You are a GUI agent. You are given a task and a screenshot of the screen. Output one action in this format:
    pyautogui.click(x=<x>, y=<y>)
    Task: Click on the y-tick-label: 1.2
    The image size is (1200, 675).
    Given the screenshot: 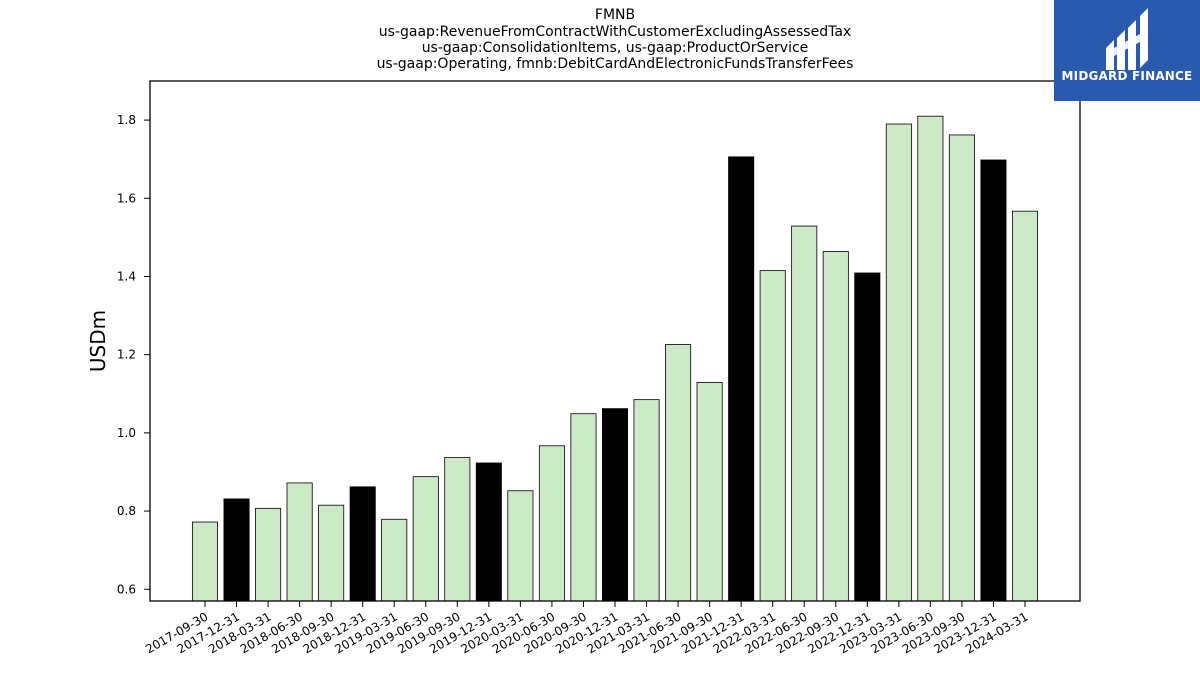 What is the action you would take?
    pyautogui.click(x=126, y=355)
    